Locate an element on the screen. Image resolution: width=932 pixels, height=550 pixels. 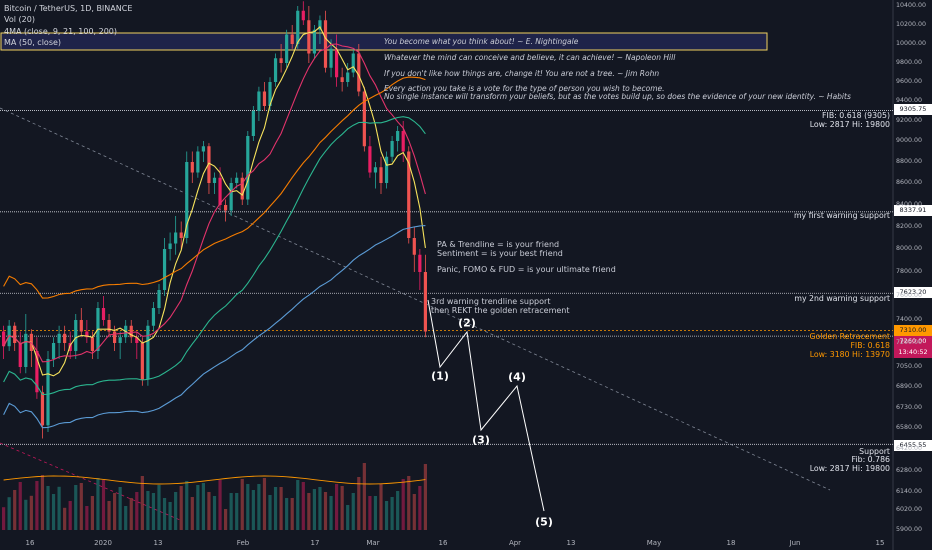
second-warning-label: my 2nd warning support is located at coordinates (842, 298).